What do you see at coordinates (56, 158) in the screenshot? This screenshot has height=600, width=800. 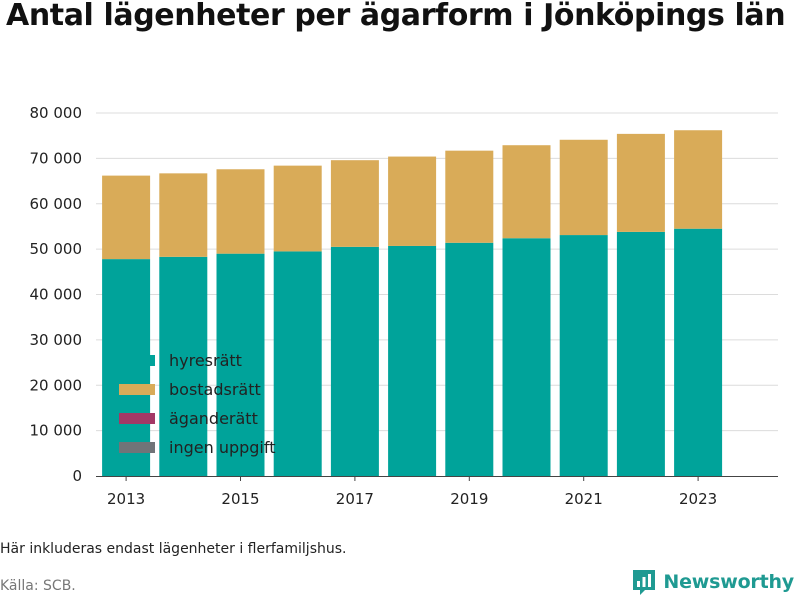 I see `y-tick-label: 70 000` at bounding box center [56, 158].